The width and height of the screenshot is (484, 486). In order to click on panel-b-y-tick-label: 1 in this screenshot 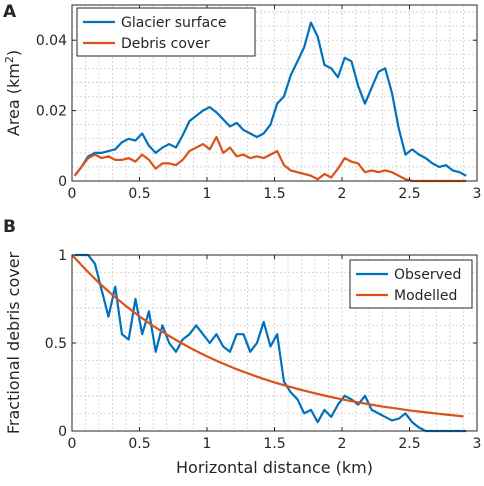, I will do `click(62, 256)`.